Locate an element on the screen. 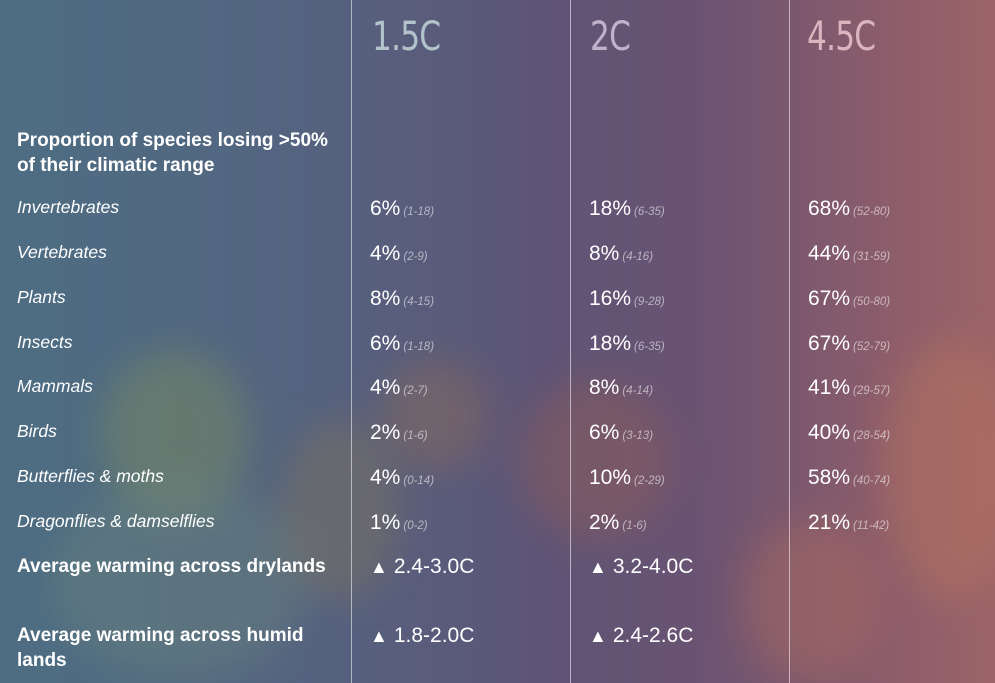 This screenshot has width=995, height=683. value-cell: 2% (1-6) is located at coordinates (618, 524).